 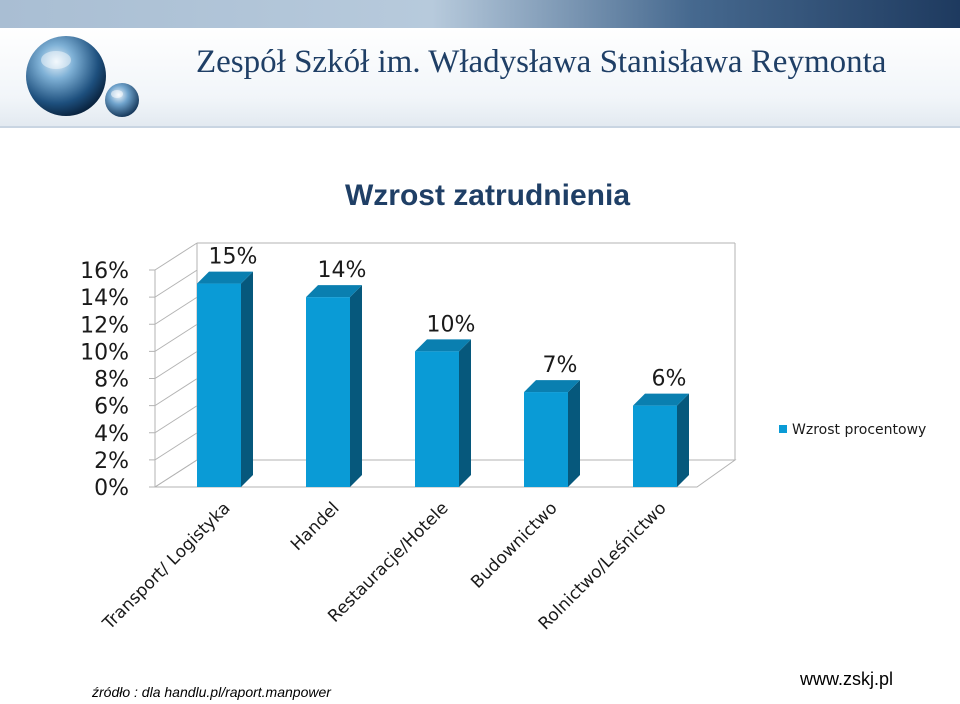 I want to click on data-label: 15%, so click(x=233, y=257).